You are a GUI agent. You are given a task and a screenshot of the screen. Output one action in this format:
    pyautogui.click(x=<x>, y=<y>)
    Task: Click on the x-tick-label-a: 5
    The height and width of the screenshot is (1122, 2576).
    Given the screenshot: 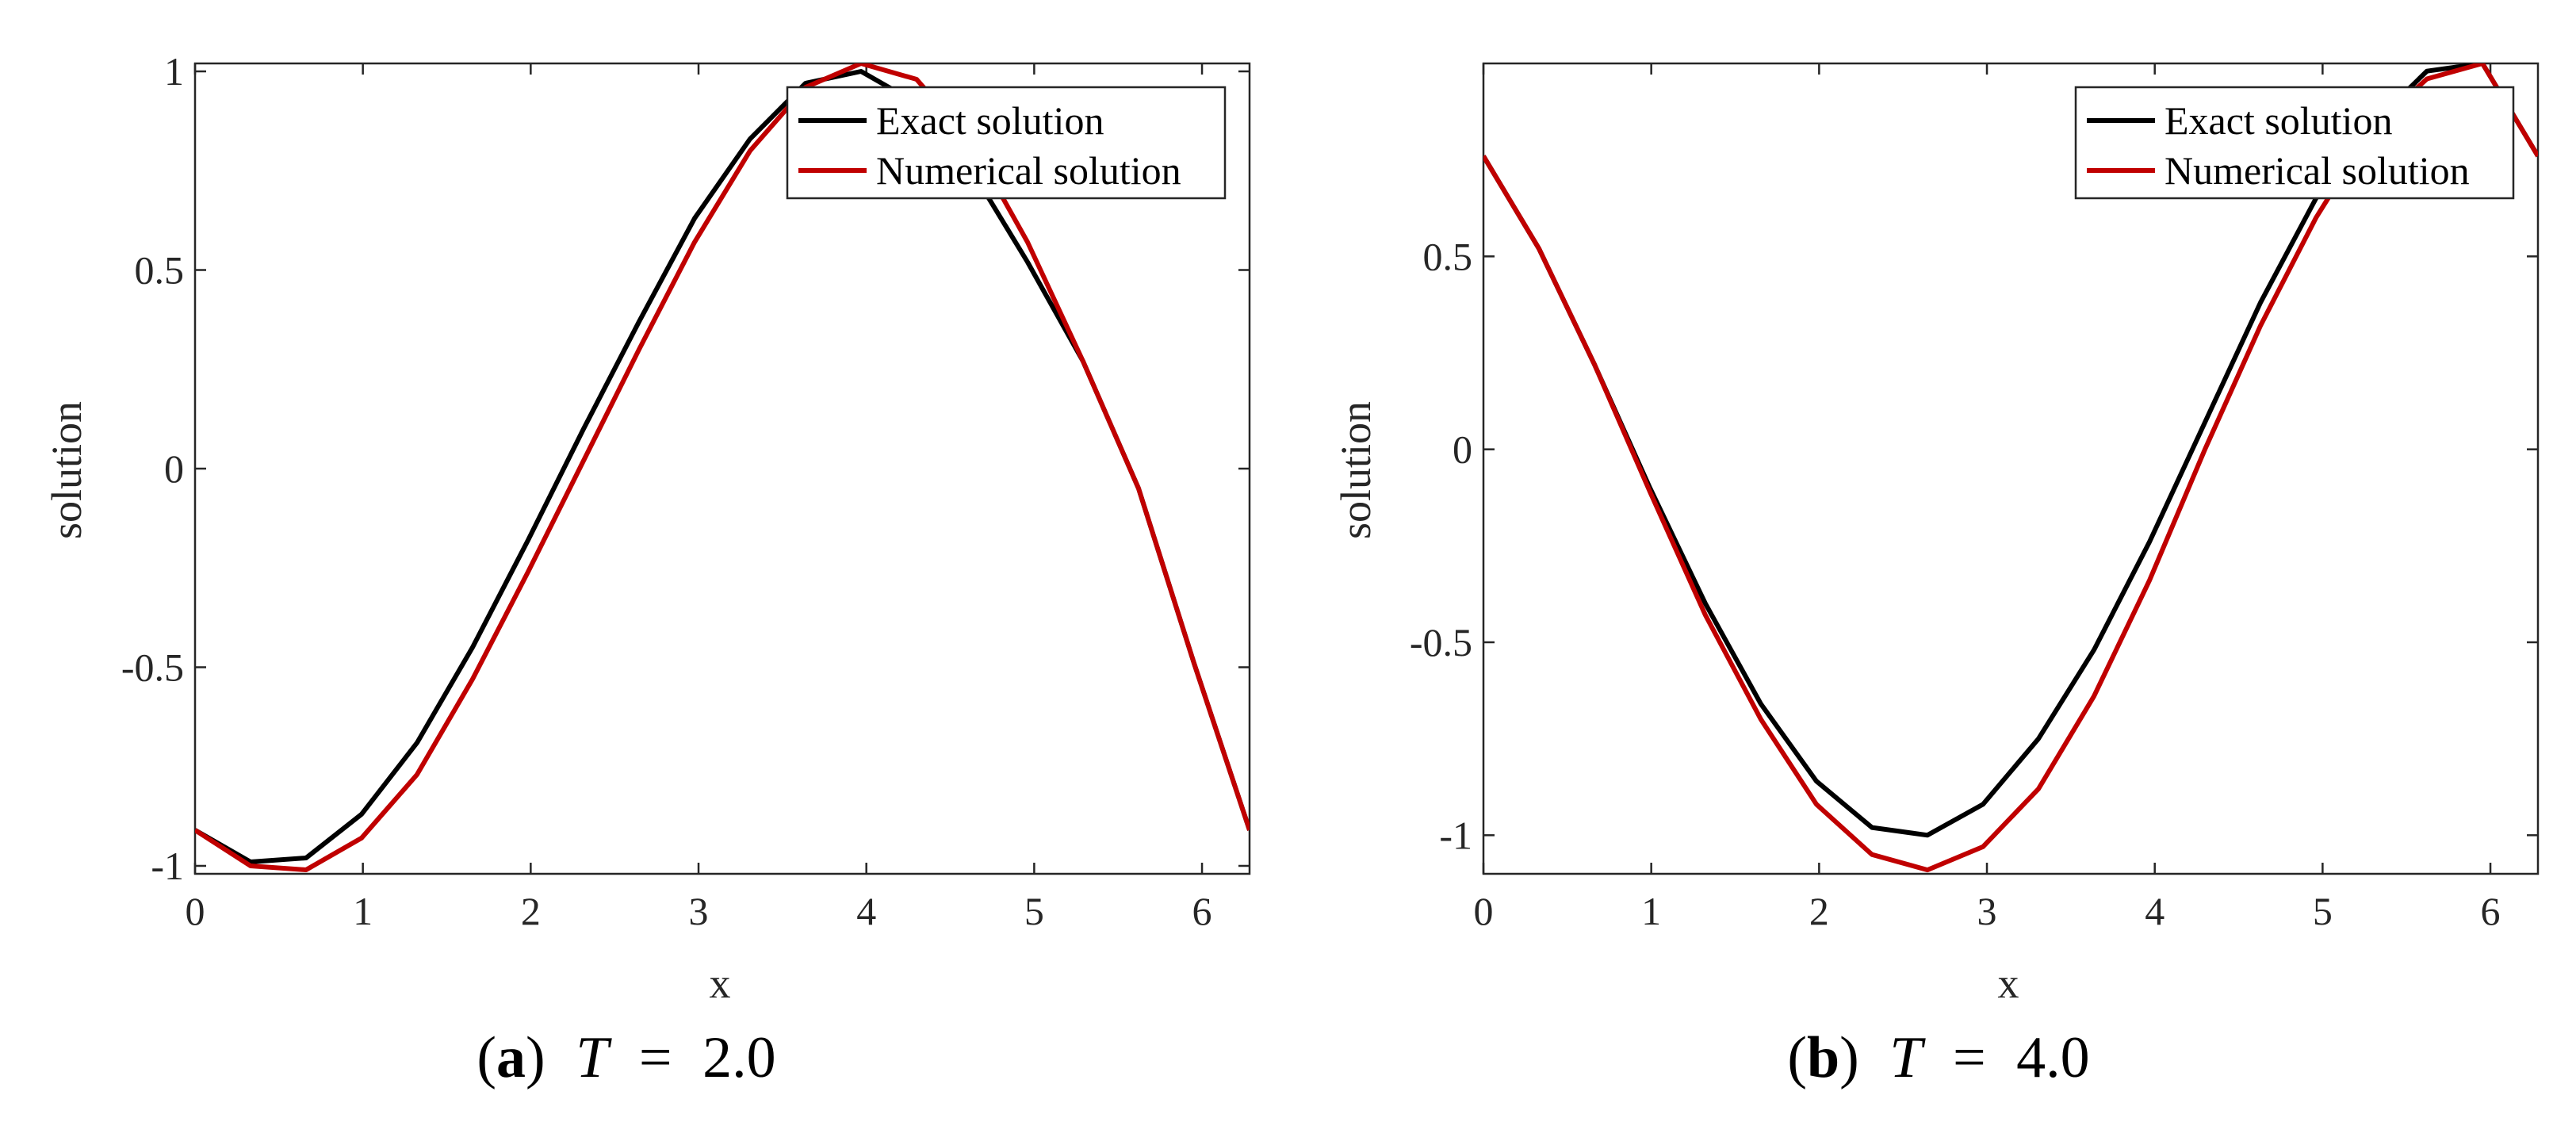 What is the action you would take?
    pyautogui.click(x=1034, y=911)
    